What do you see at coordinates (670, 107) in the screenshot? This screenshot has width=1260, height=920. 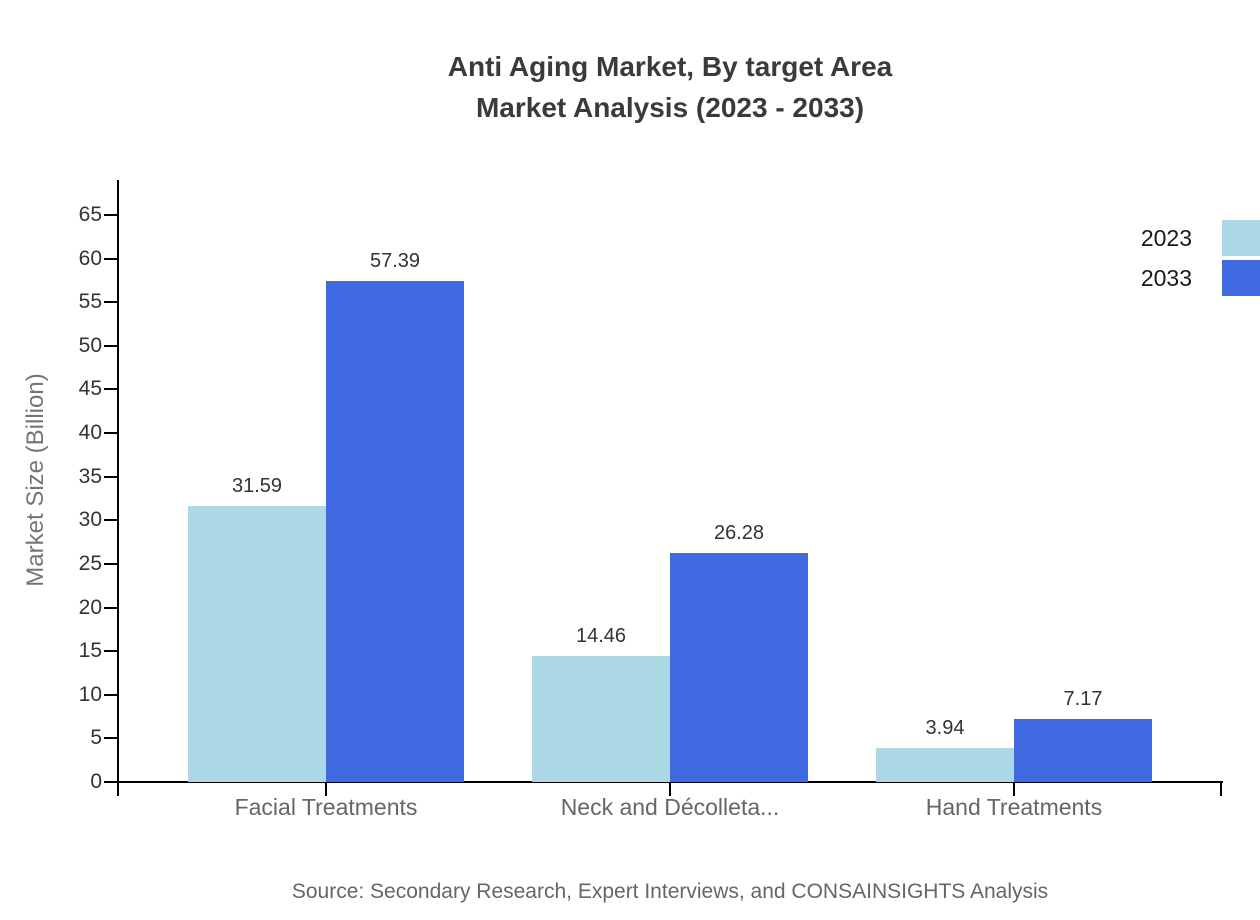 I see `chart-title-line2: Market Analysis (2023 - 2033)` at bounding box center [670, 107].